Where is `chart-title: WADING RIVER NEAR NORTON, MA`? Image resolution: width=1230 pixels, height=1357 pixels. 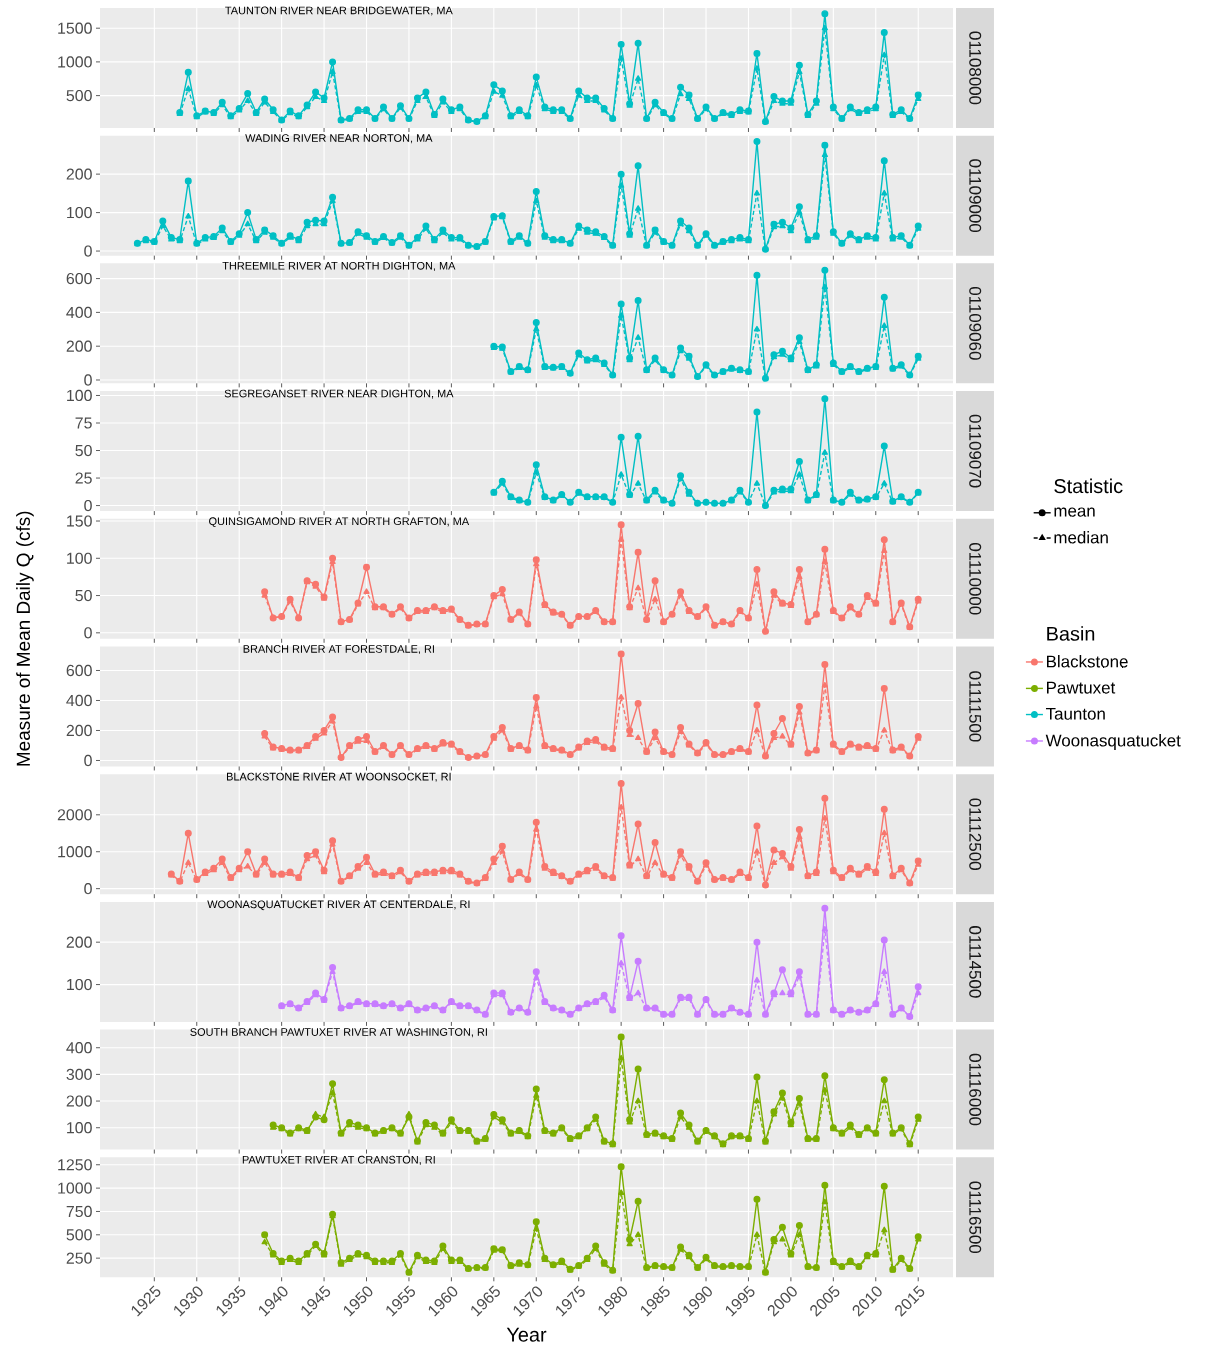
chart-title: WADING RIVER NEAR NORTON, MA is located at coordinates (339, 139).